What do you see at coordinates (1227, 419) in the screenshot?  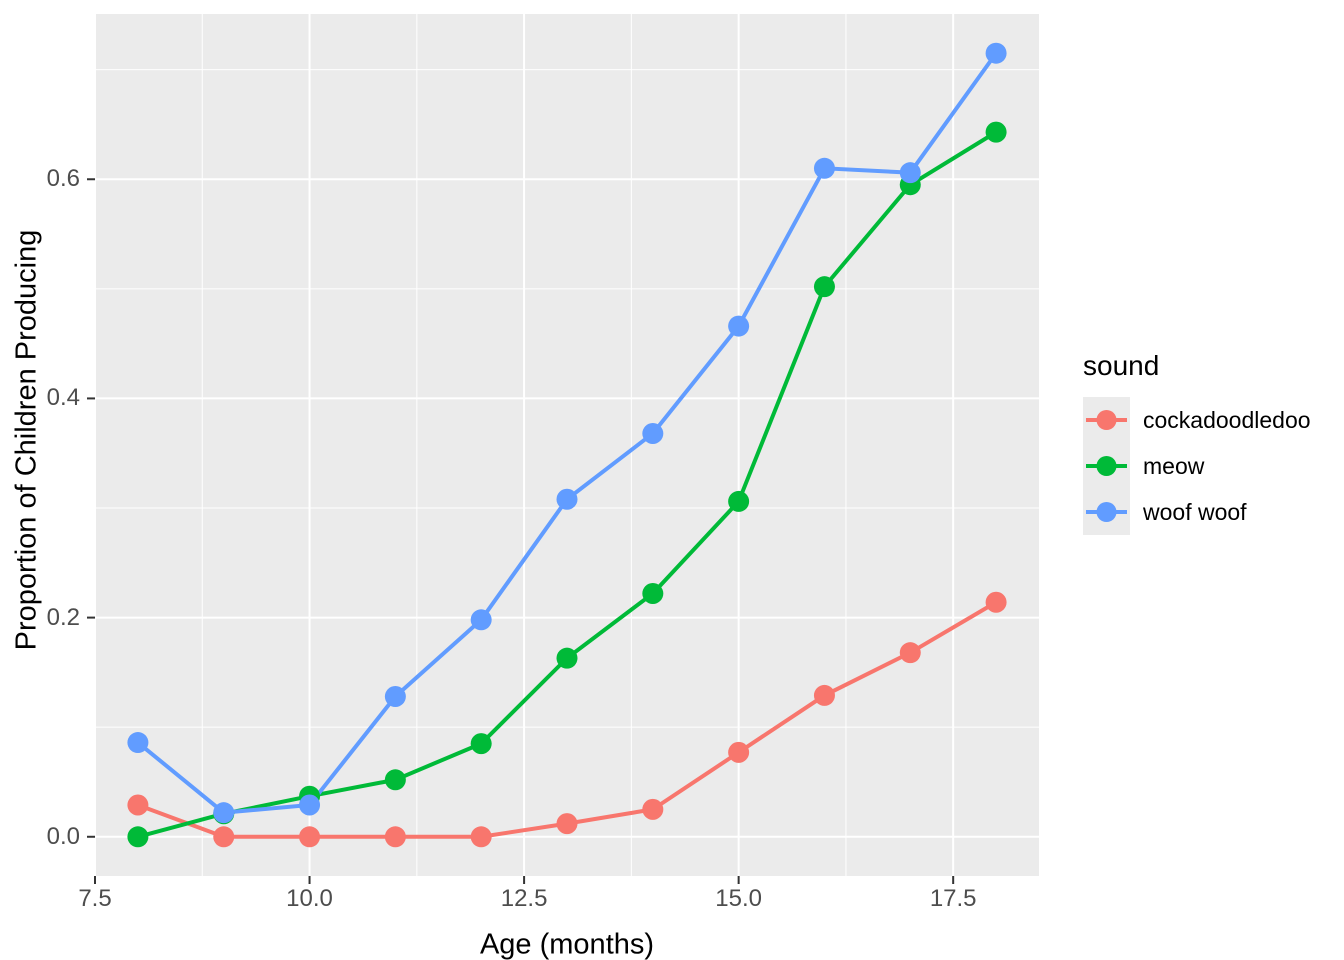 I see `legend-label: cockadoodledoo` at bounding box center [1227, 419].